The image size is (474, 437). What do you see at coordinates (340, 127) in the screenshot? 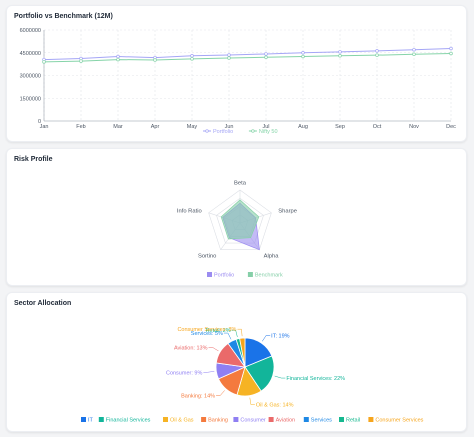
I see `x-tick-label: Sep` at bounding box center [340, 127].